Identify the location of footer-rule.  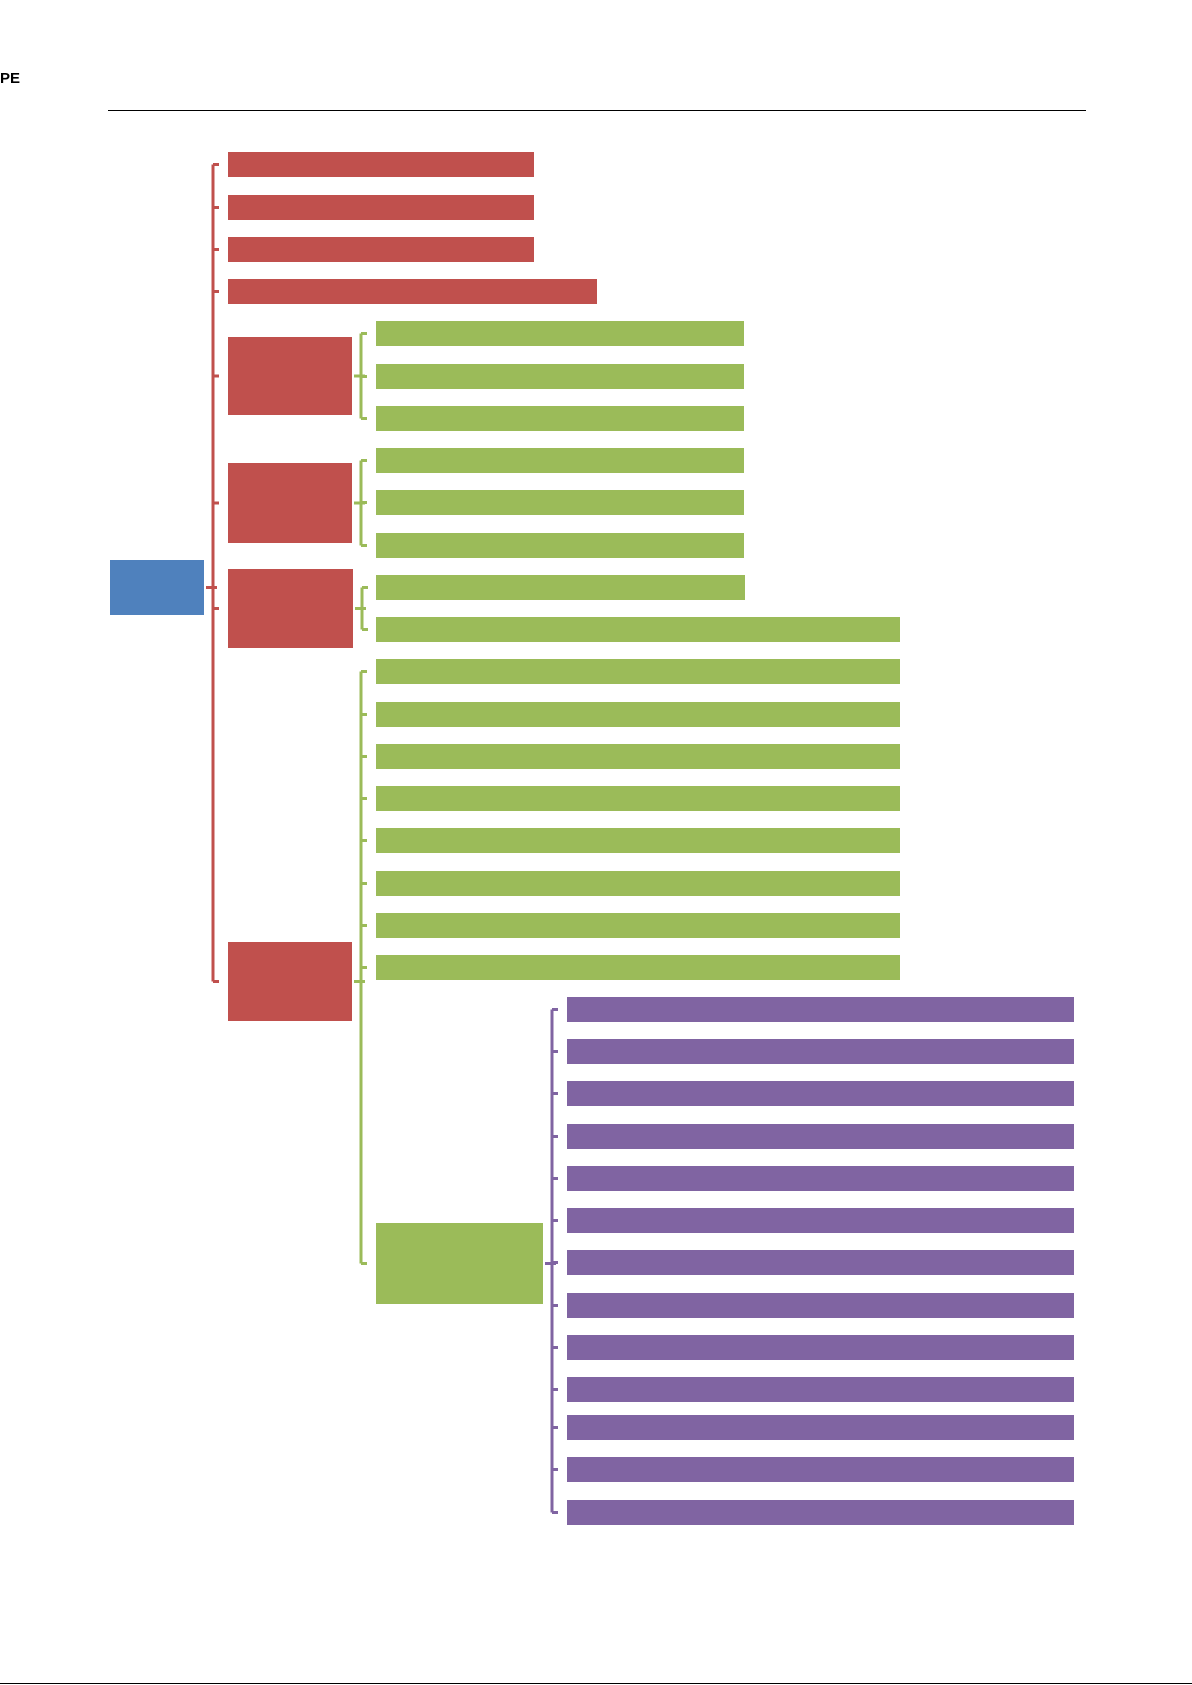
(596, 1683).